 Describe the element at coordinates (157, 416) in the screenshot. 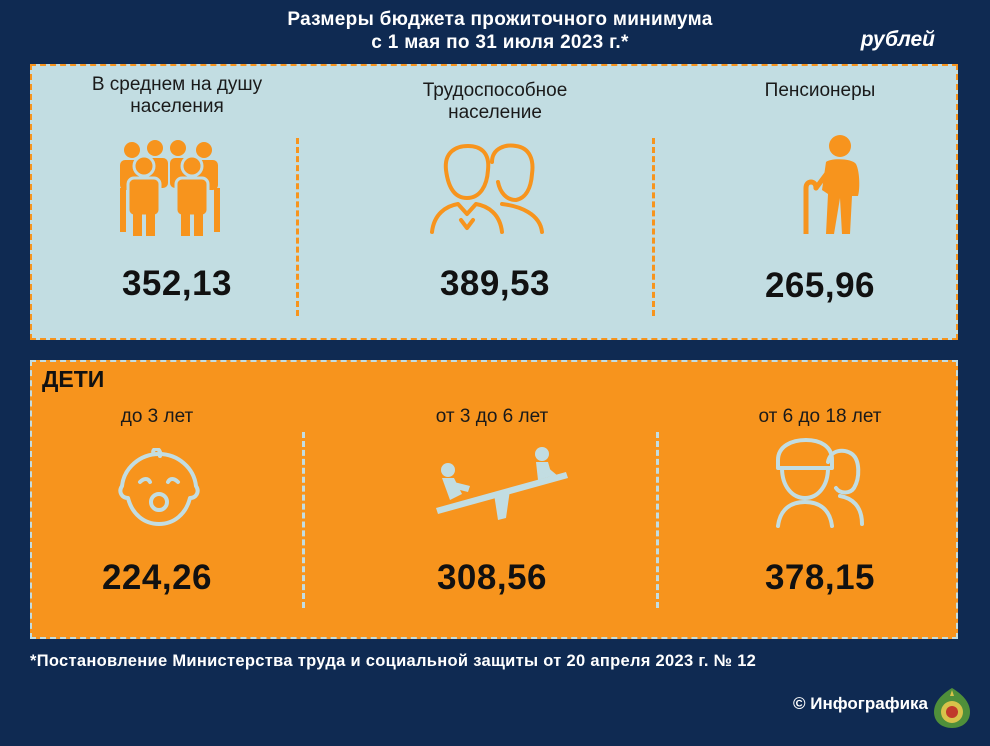

I see `children-0-3-label: до 3 лет` at that location.